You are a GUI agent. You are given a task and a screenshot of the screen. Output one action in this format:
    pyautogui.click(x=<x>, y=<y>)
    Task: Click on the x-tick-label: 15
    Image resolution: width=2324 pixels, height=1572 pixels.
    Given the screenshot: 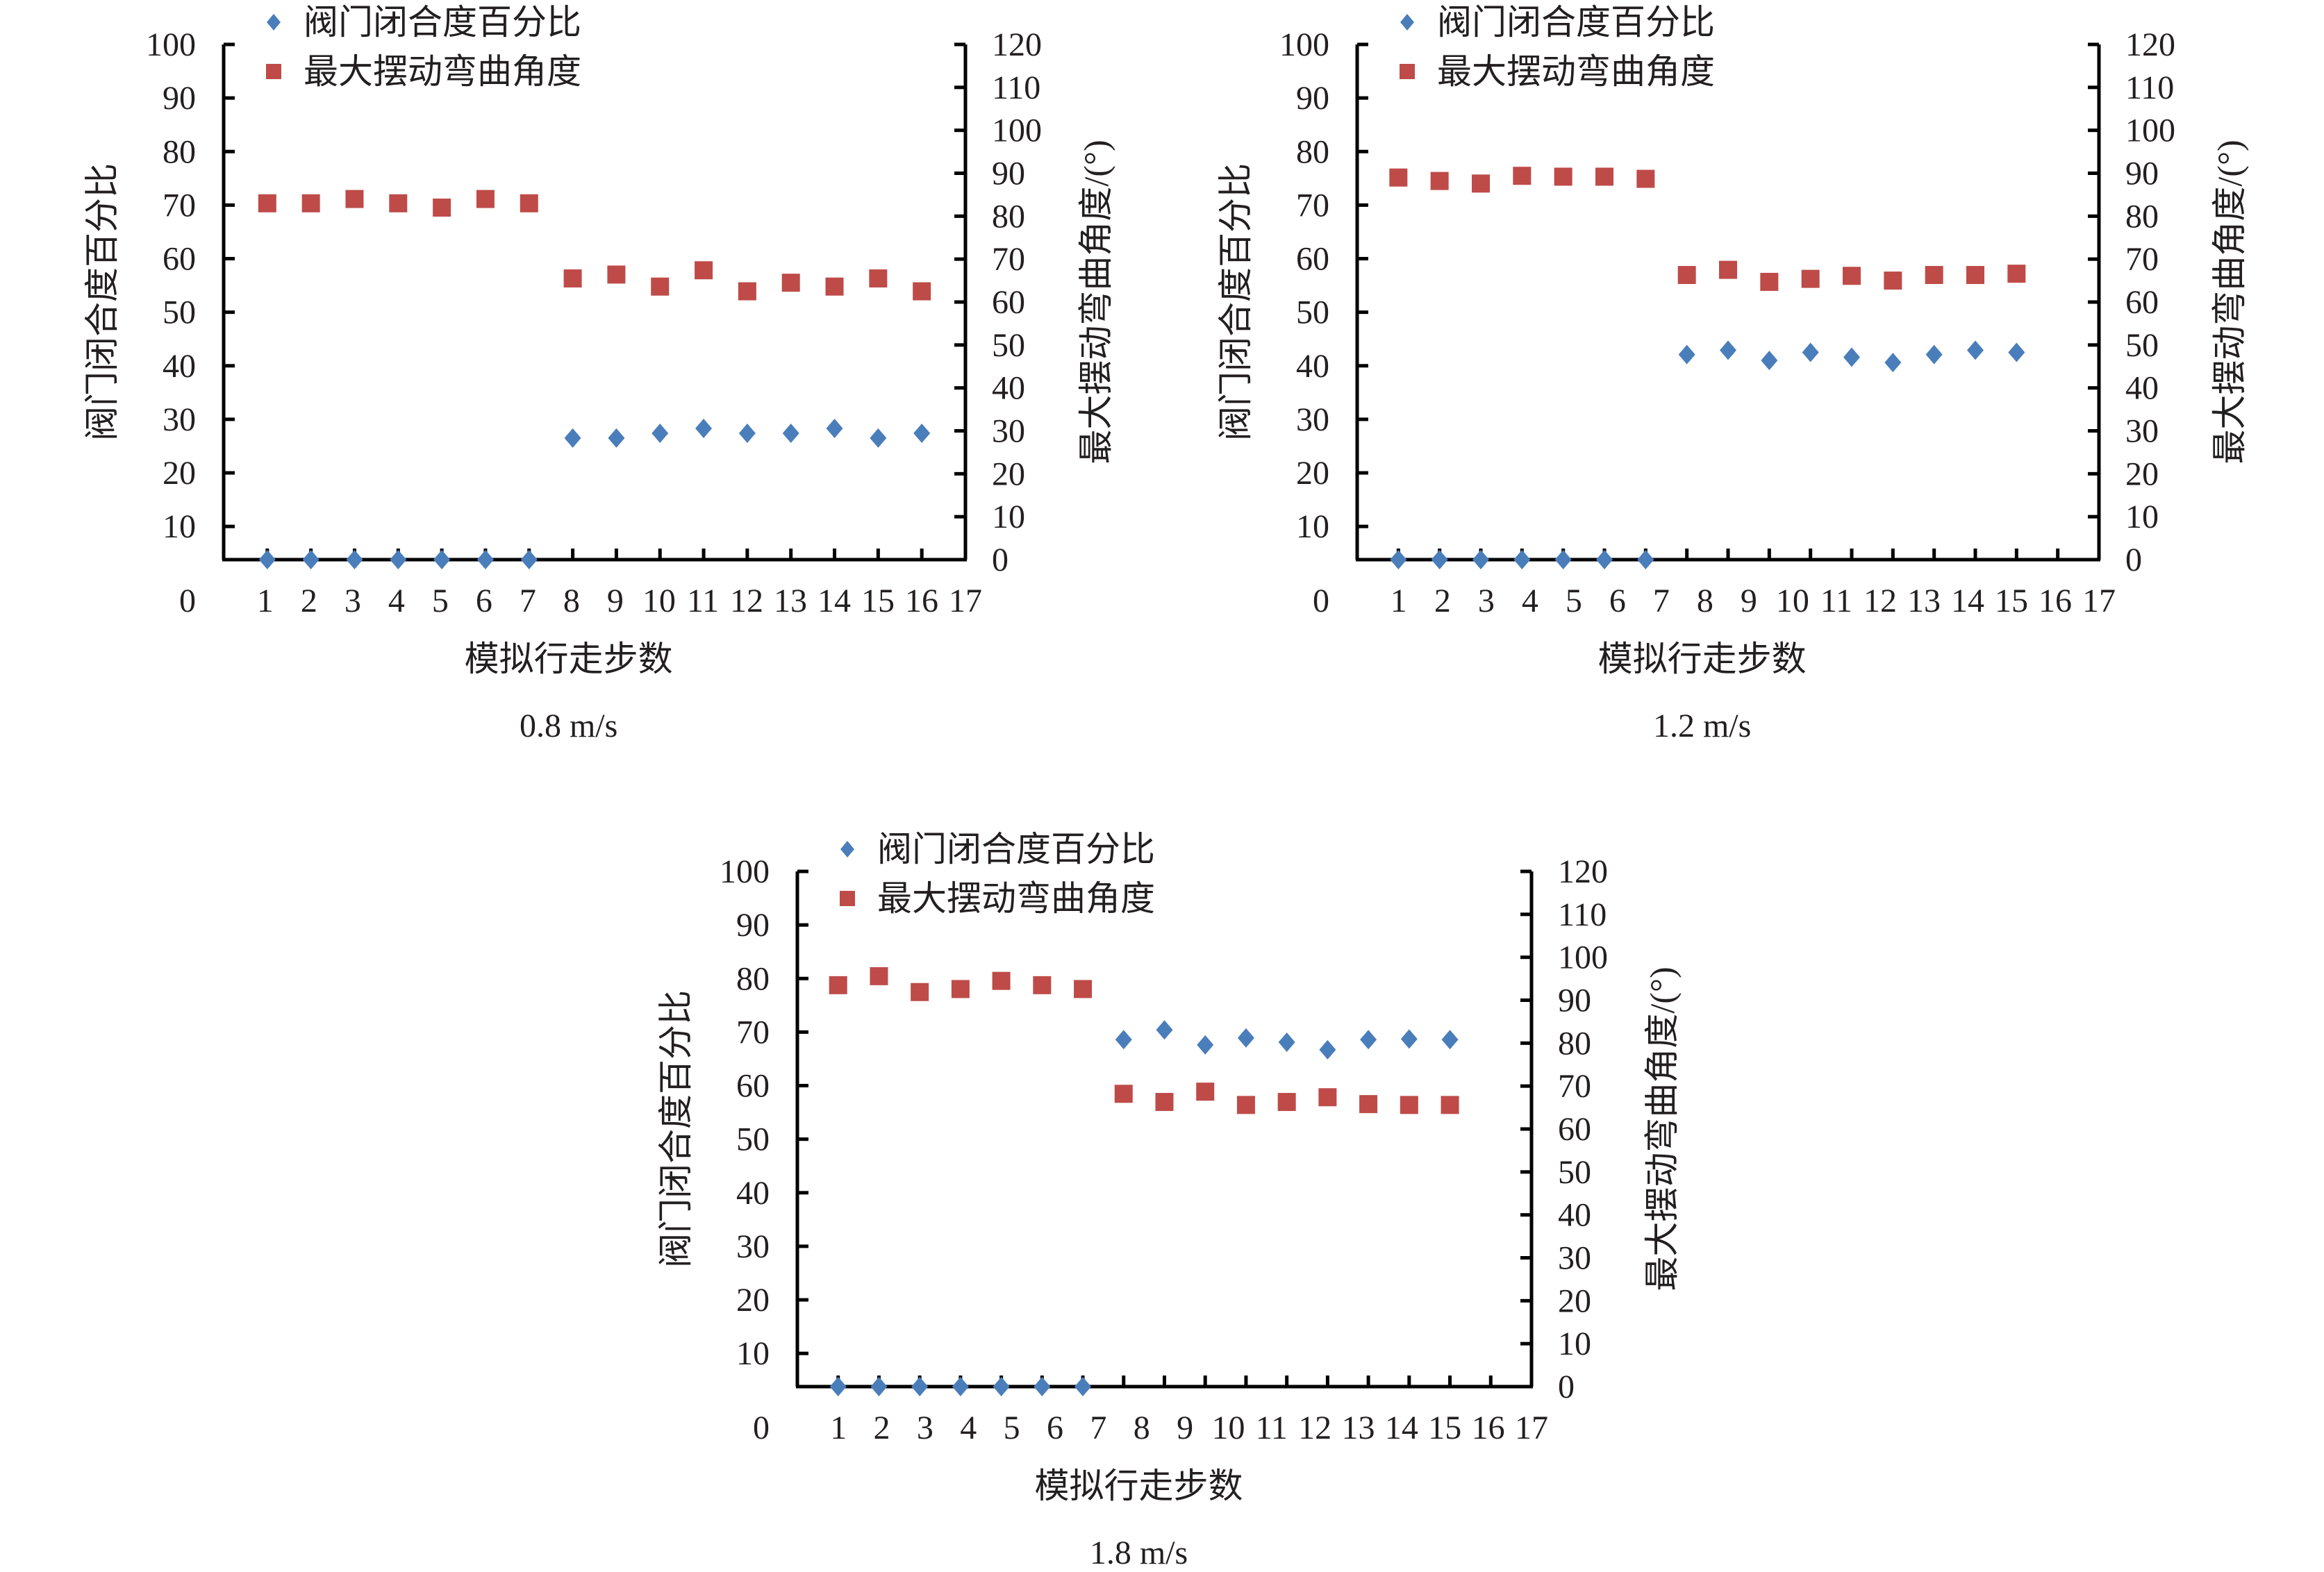 What is the action you would take?
    pyautogui.click(x=878, y=601)
    